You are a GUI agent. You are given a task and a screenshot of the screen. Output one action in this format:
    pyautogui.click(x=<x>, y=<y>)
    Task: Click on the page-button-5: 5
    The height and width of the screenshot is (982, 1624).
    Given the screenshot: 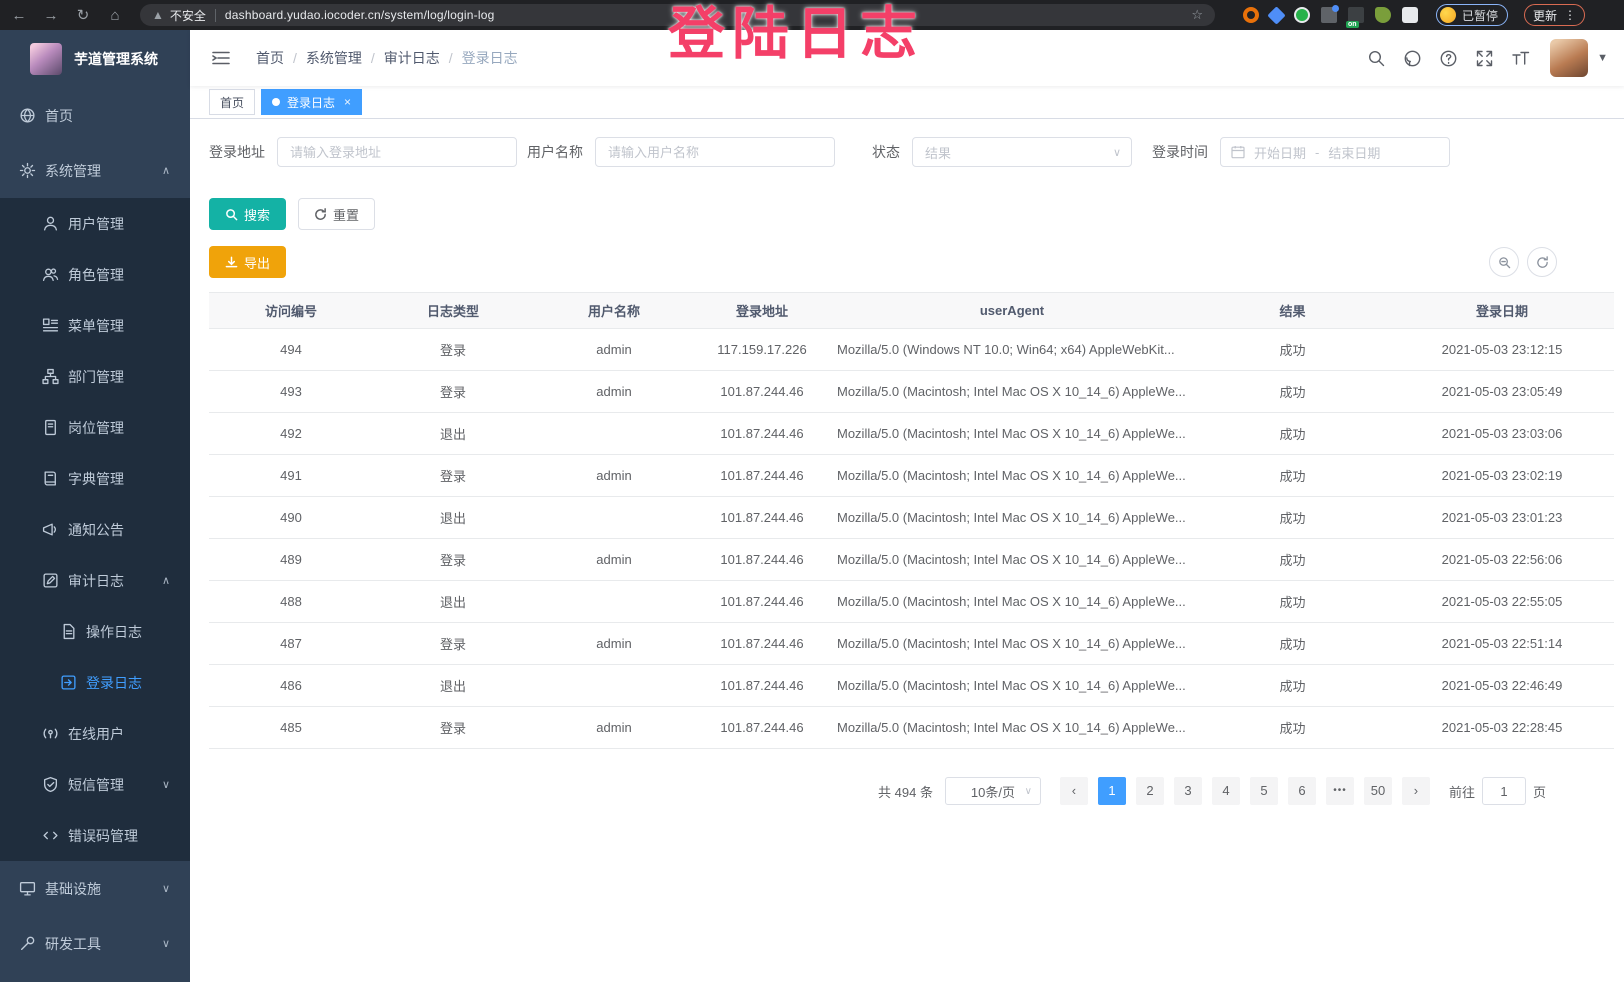 What is the action you would take?
    pyautogui.click(x=1263, y=791)
    